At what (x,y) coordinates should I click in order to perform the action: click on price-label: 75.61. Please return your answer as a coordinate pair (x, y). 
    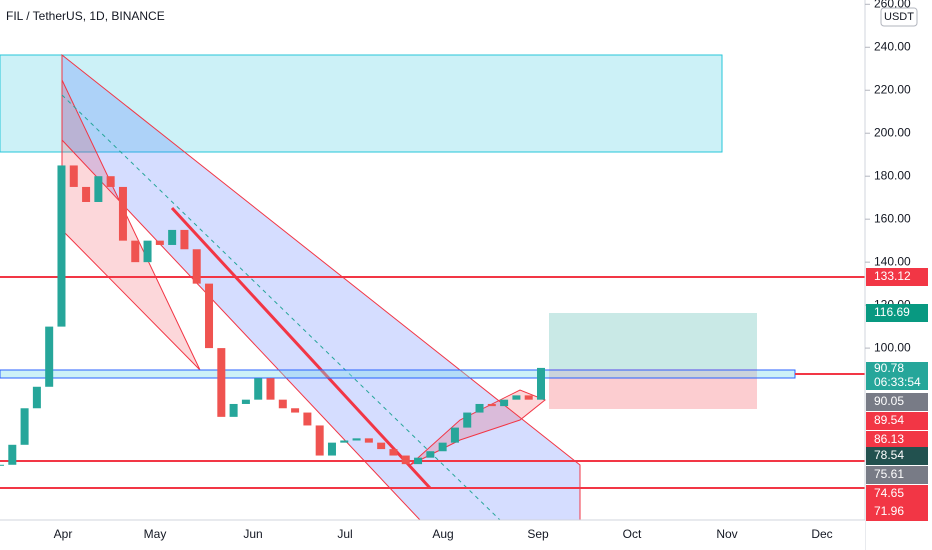
    Looking at the image, I should click on (889, 474).